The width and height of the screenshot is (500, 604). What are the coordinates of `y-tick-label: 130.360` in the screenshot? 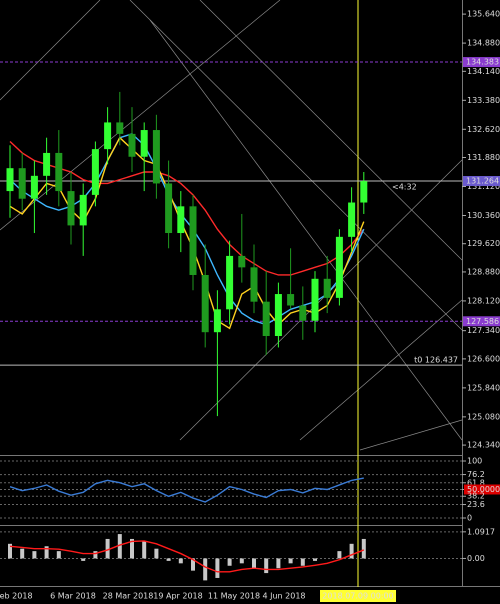 It's located at (483, 215).